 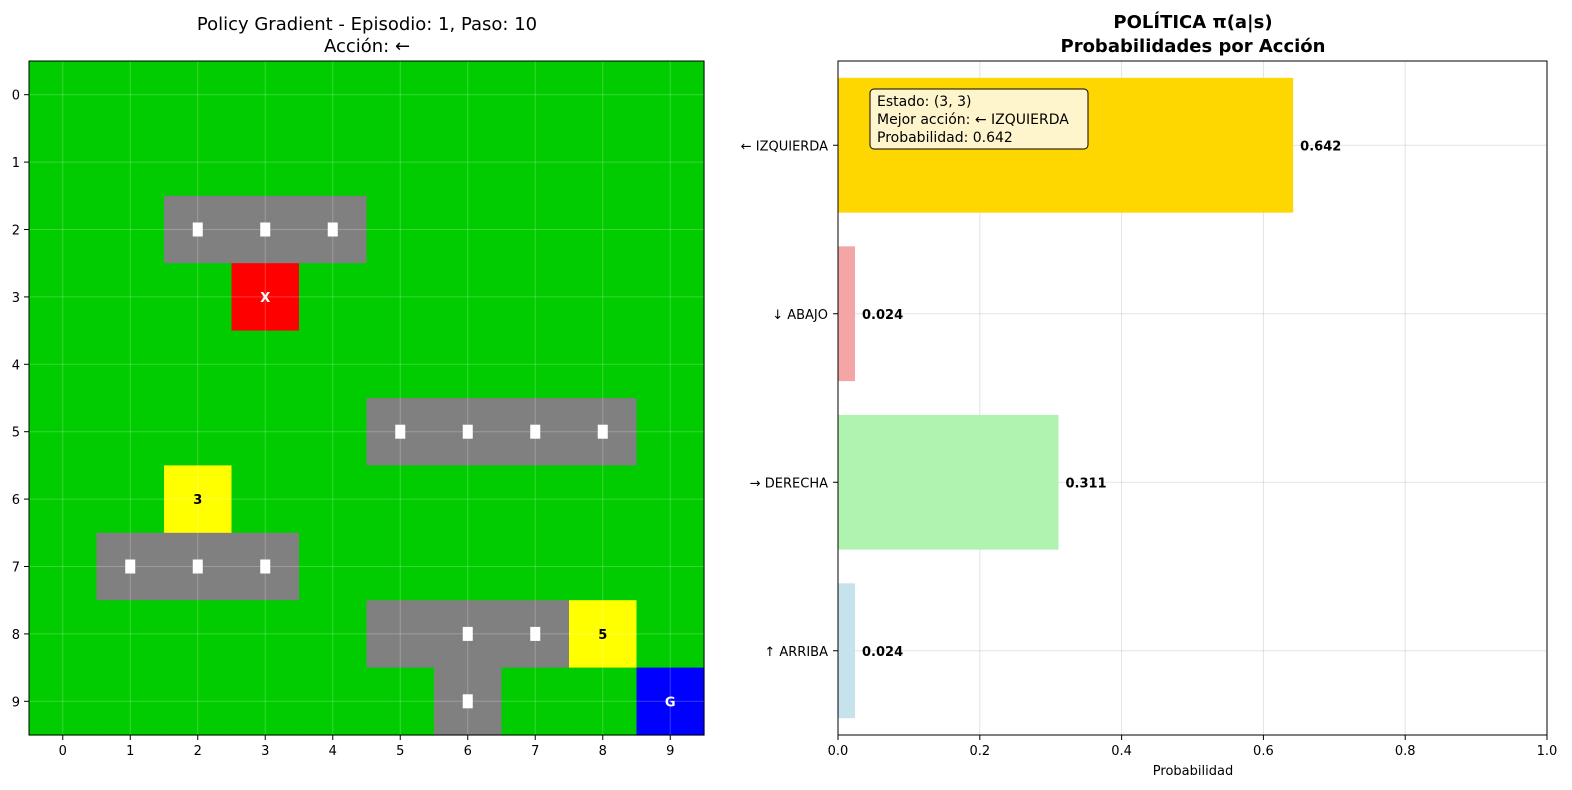 What do you see at coordinates (789, 483) in the screenshot?
I see `bar-category-label-2: → DERECHA` at bounding box center [789, 483].